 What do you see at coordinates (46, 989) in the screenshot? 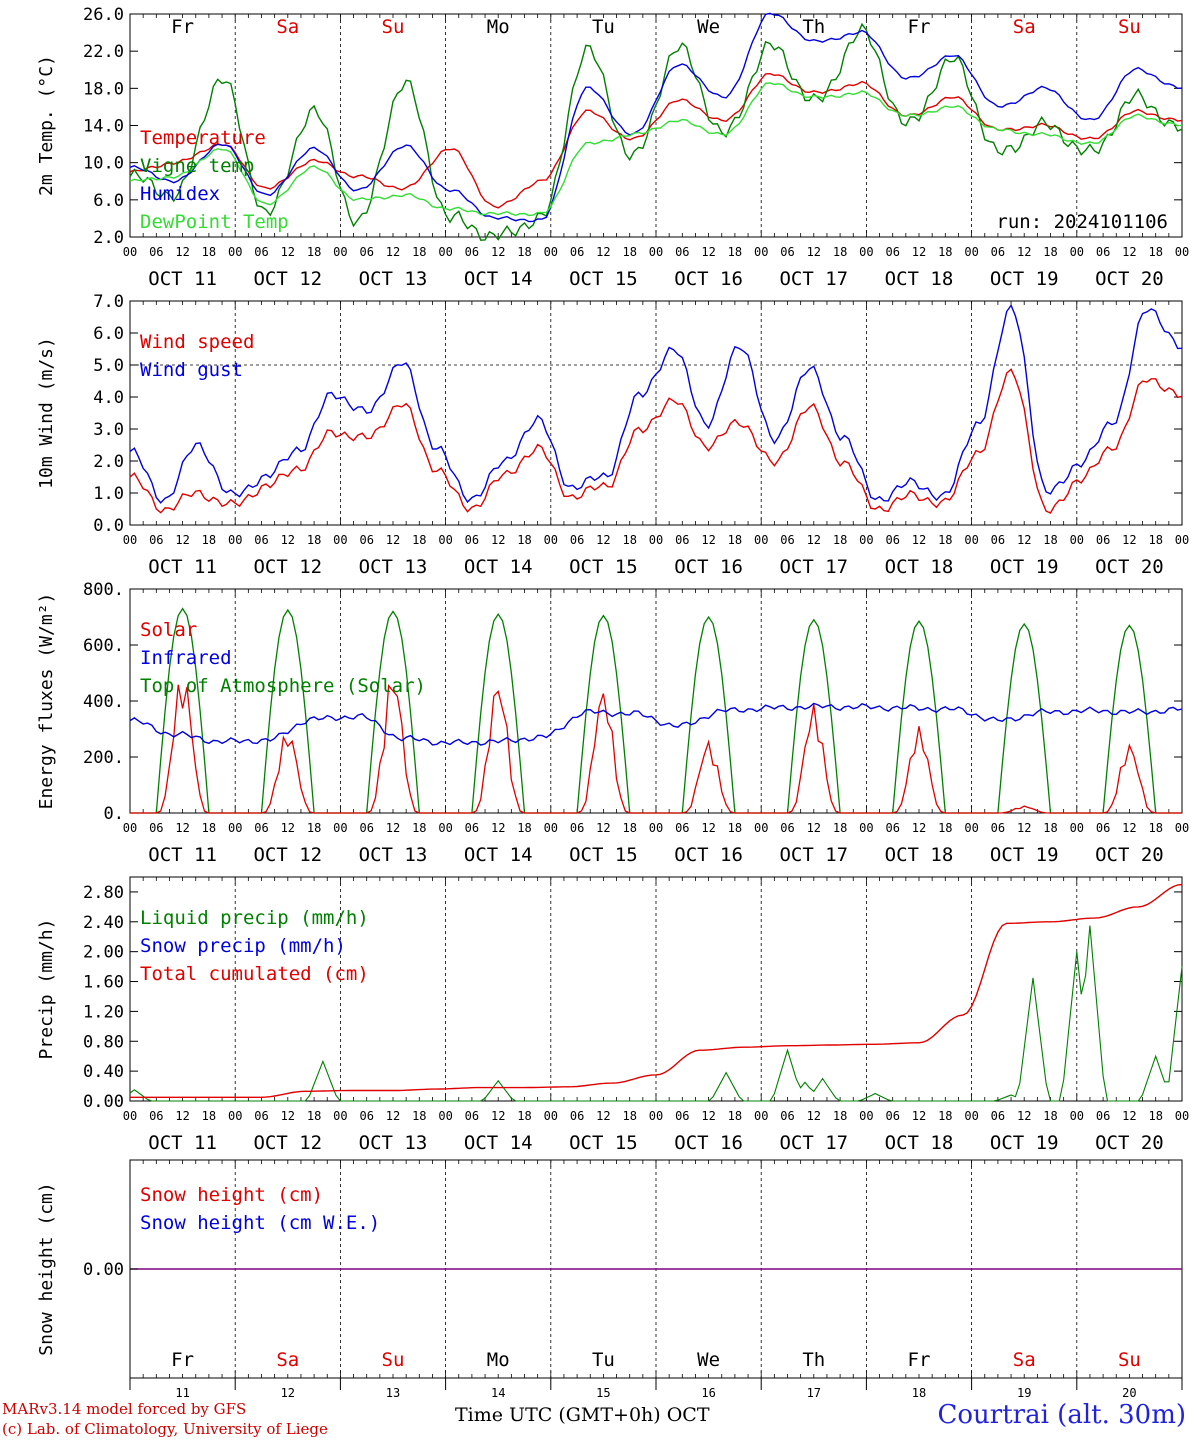
I see `y-axis-label: Precip (mm/h)` at bounding box center [46, 989].